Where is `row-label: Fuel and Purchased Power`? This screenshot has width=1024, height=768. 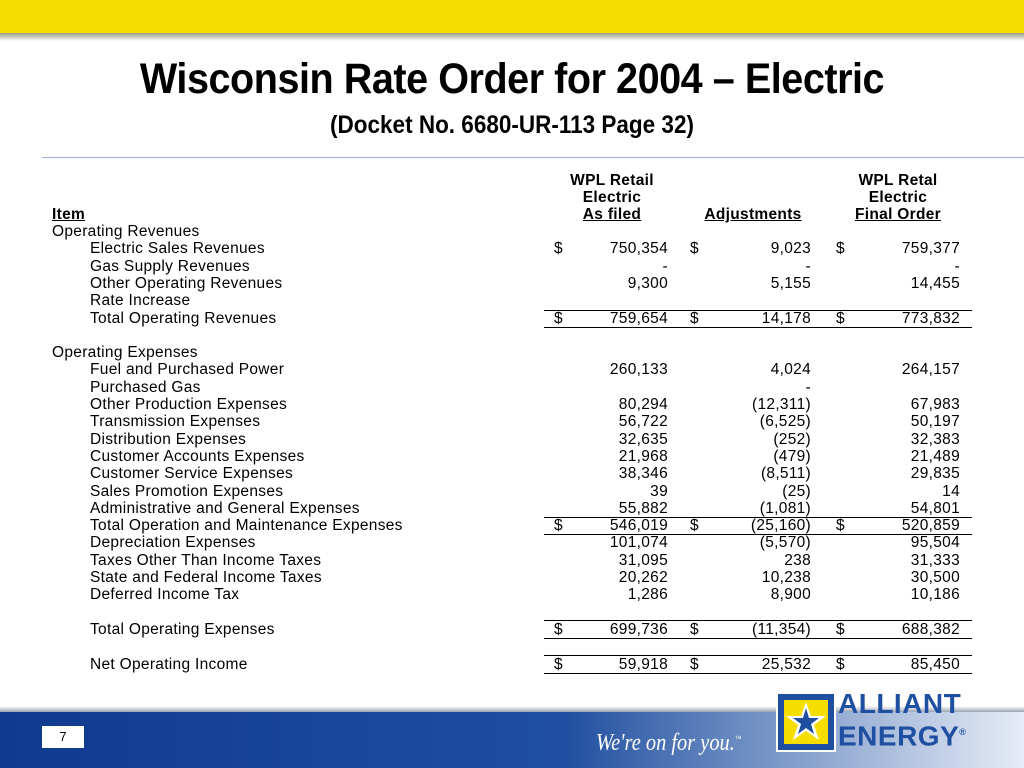 row-label: Fuel and Purchased Power is located at coordinates (187, 370).